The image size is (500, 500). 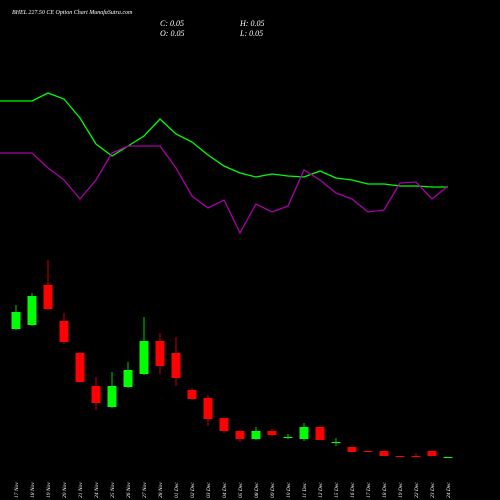 What do you see at coordinates (321, 490) in the screenshot?
I see `x-tick-label: 12 Dec` at bounding box center [321, 490].